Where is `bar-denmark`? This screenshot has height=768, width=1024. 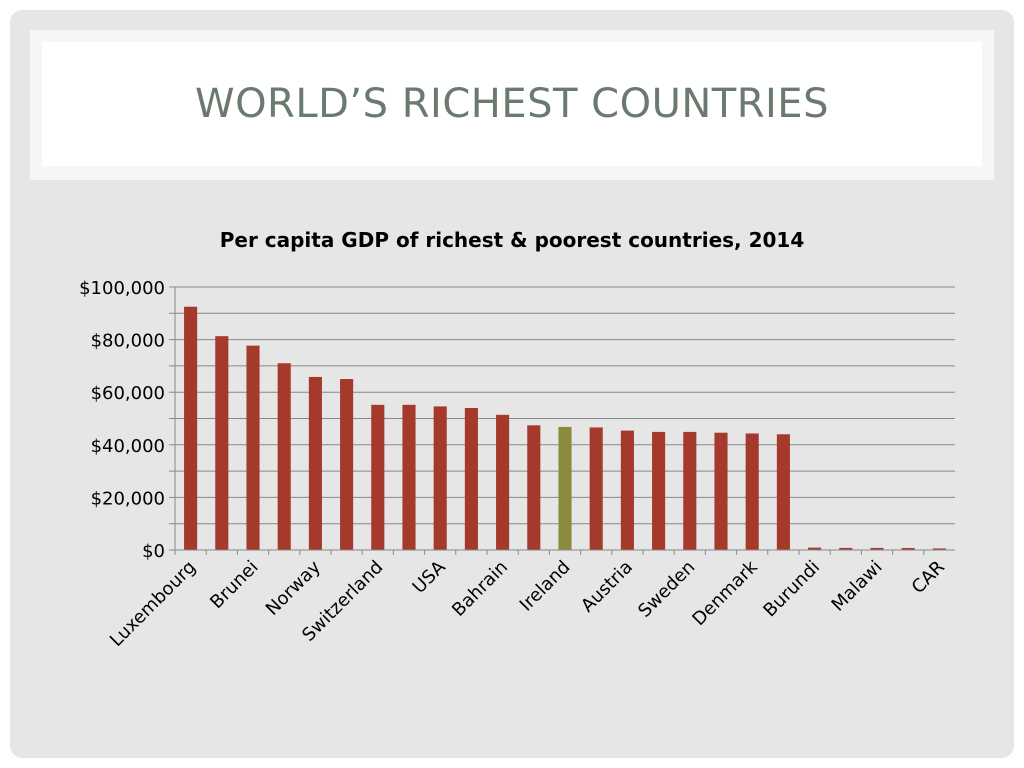
bar-denmark is located at coordinates (752, 491).